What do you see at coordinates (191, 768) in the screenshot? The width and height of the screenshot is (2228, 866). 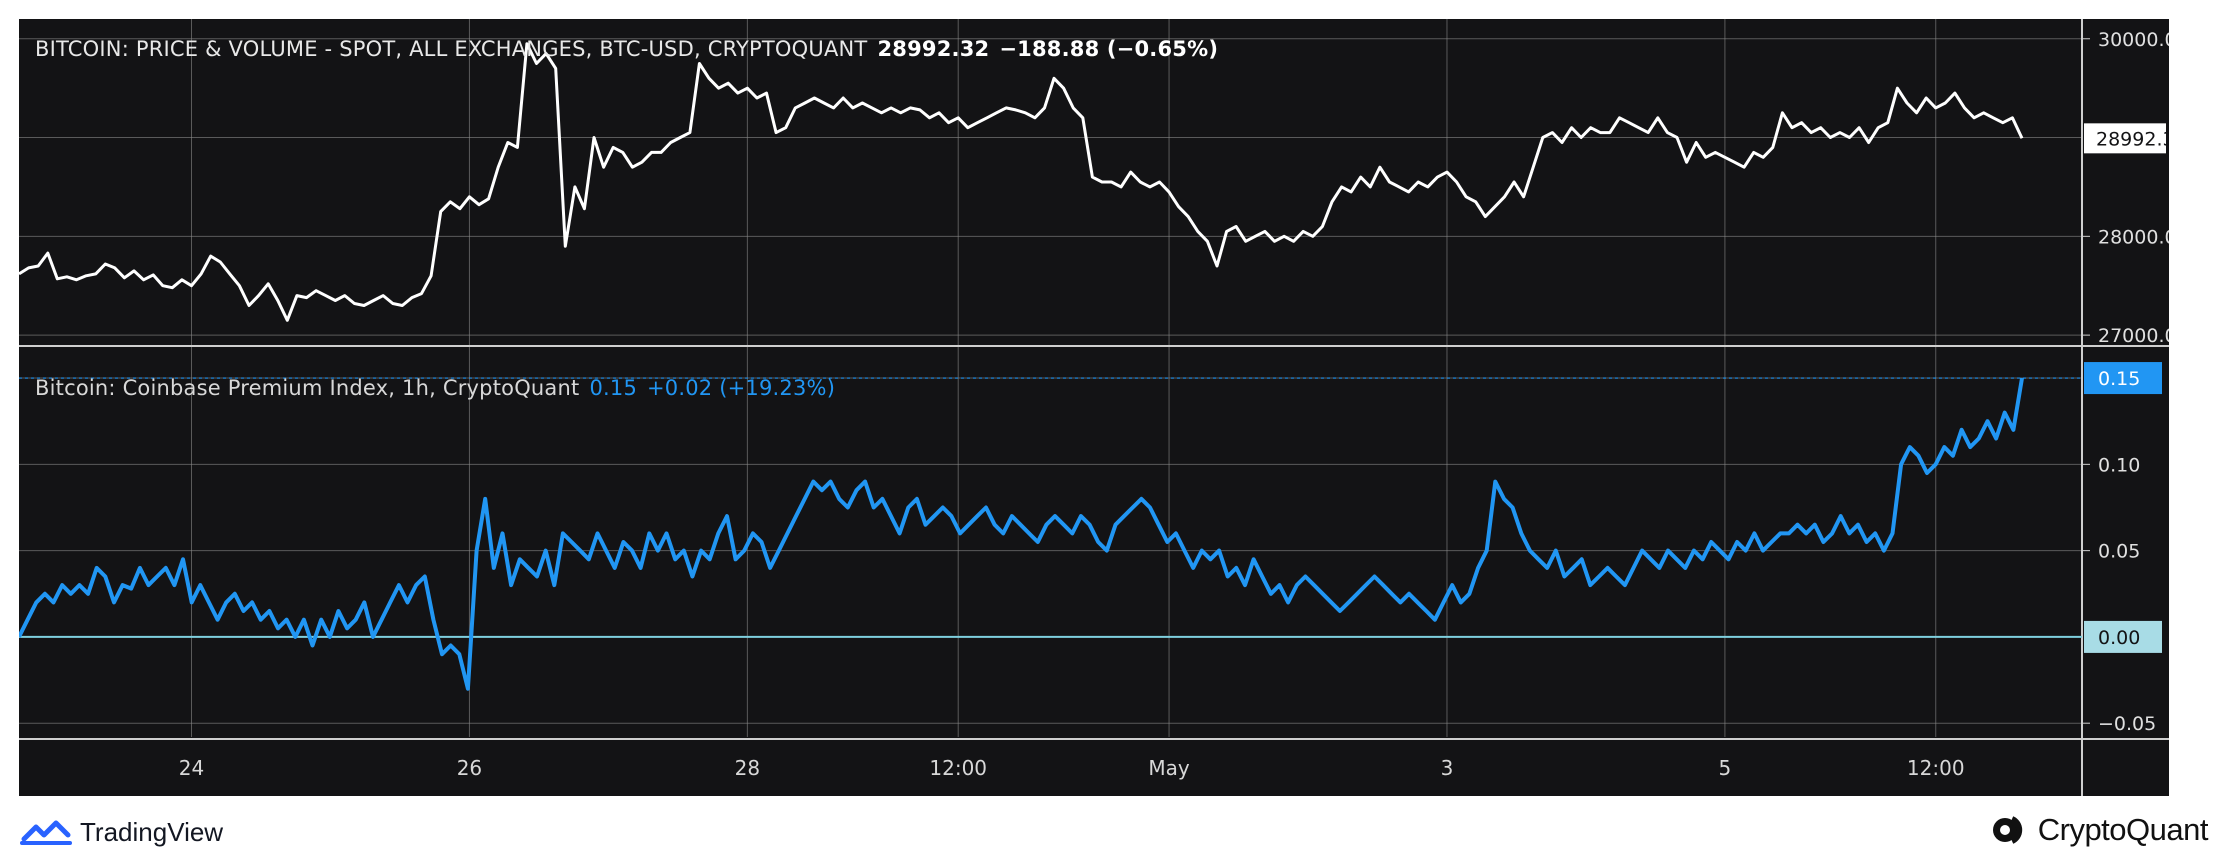 I see `x-tick-label: 24` at bounding box center [191, 768].